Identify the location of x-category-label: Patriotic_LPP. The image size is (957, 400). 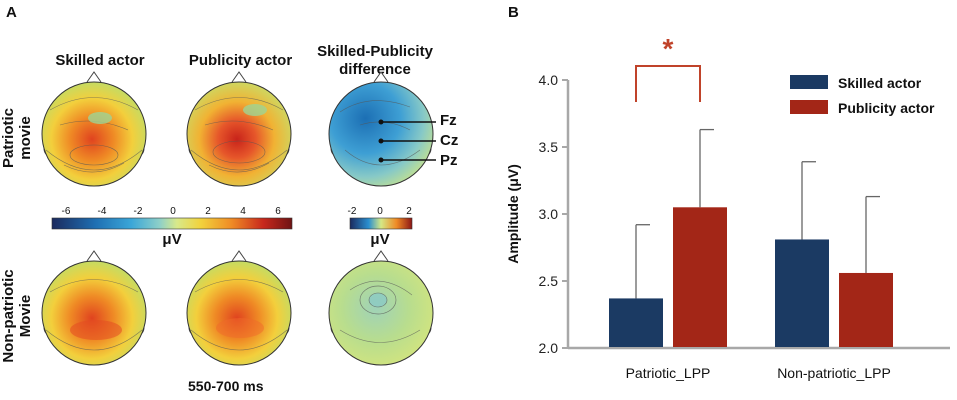
(668, 373).